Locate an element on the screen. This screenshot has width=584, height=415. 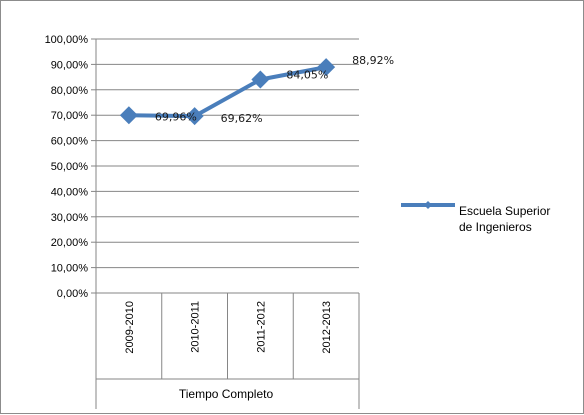
y-tick-label: 80,00% is located at coordinates (70, 91).